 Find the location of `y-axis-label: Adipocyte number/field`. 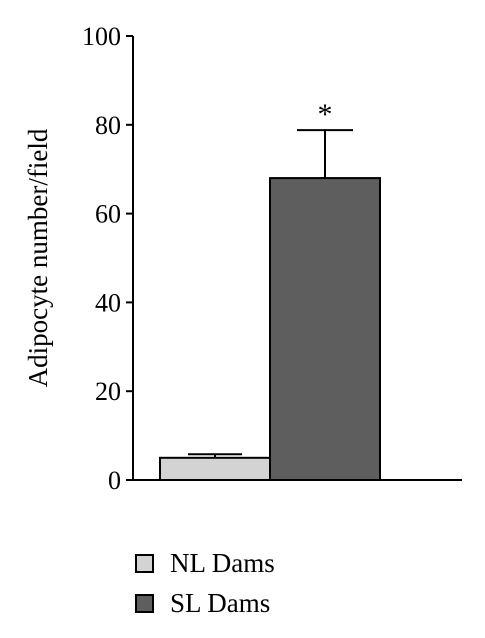

y-axis-label: Adipocyte number/field is located at coordinates (38, 257).